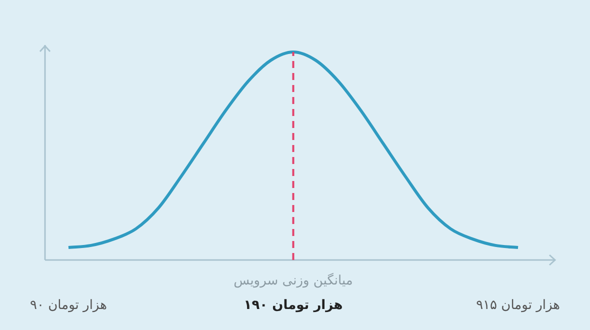 This screenshot has width=590, height=330. What do you see at coordinates (293, 280) in the screenshot?
I see `ref-line-label: میانگین وزنی سرویس` at bounding box center [293, 280].